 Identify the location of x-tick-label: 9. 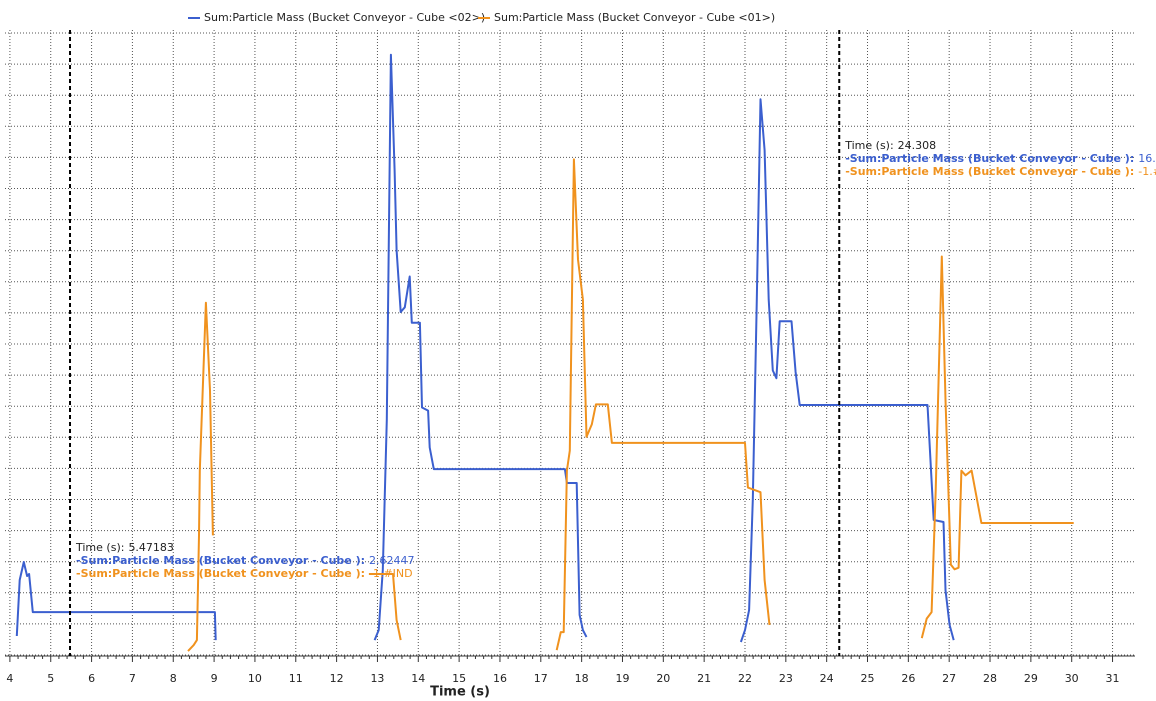
(214, 678).